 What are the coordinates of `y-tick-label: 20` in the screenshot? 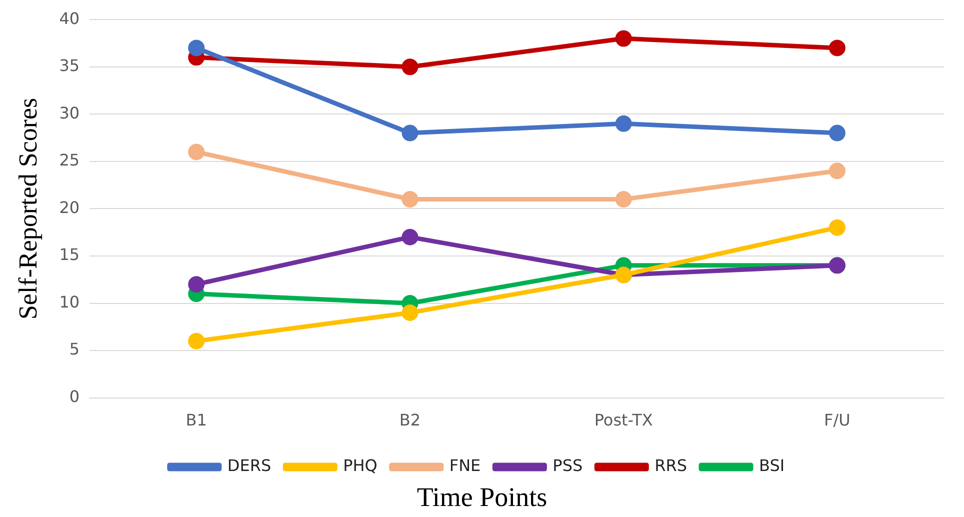 It's located at (69, 207).